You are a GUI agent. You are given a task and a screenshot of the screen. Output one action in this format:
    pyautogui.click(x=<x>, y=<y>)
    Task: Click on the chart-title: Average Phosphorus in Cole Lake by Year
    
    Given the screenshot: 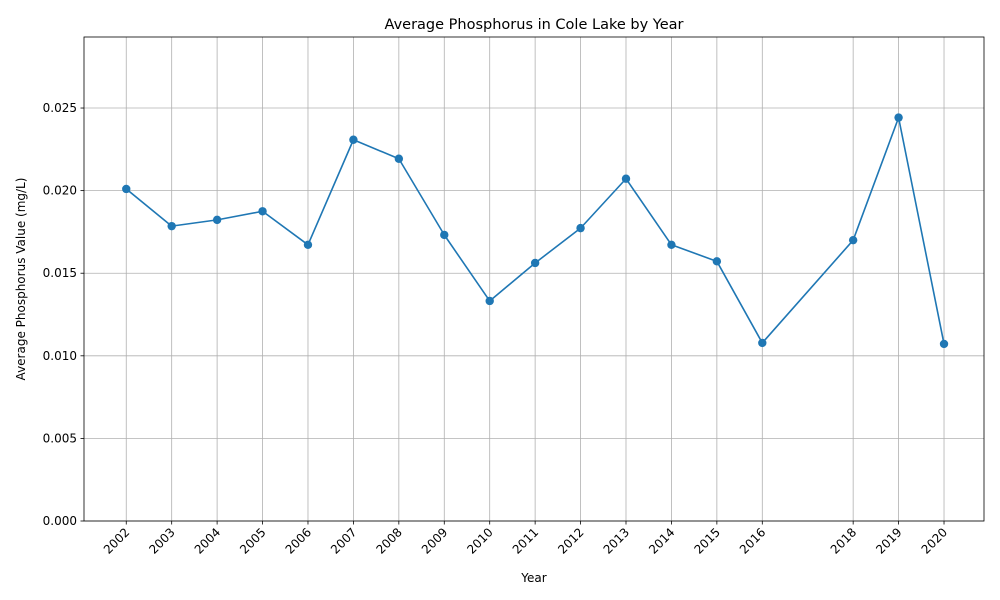 What is the action you would take?
    pyautogui.click(x=534, y=25)
    